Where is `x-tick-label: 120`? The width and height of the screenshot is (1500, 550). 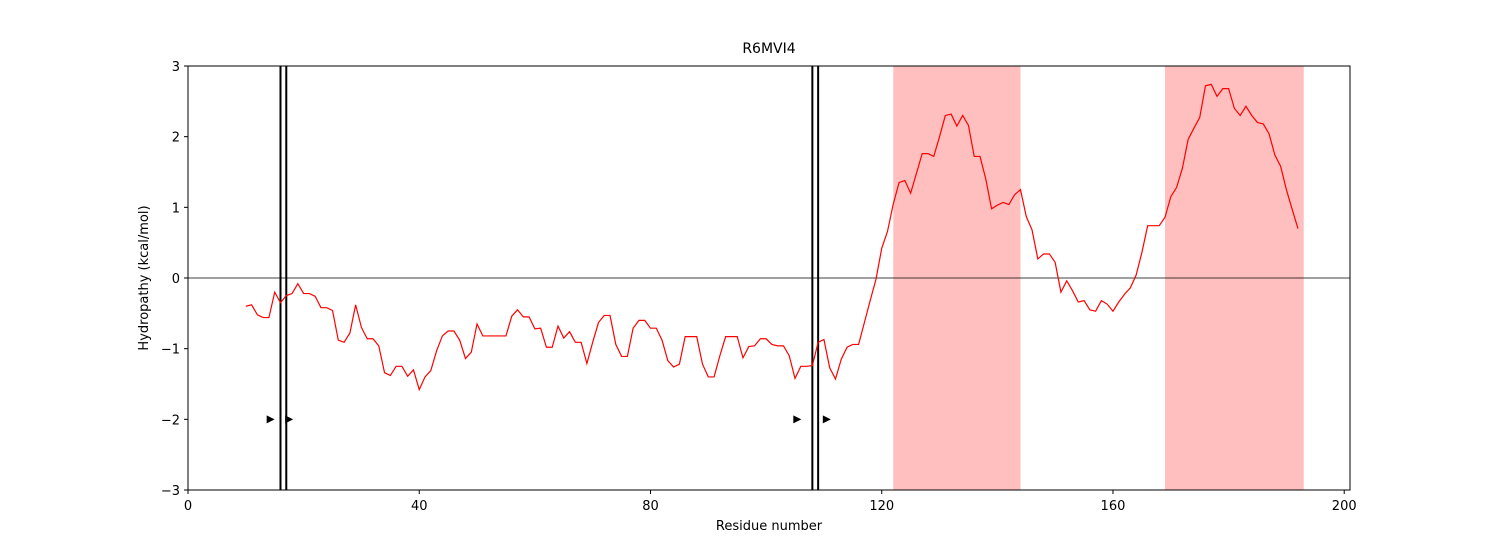
x-tick-label: 120 is located at coordinates (881, 506).